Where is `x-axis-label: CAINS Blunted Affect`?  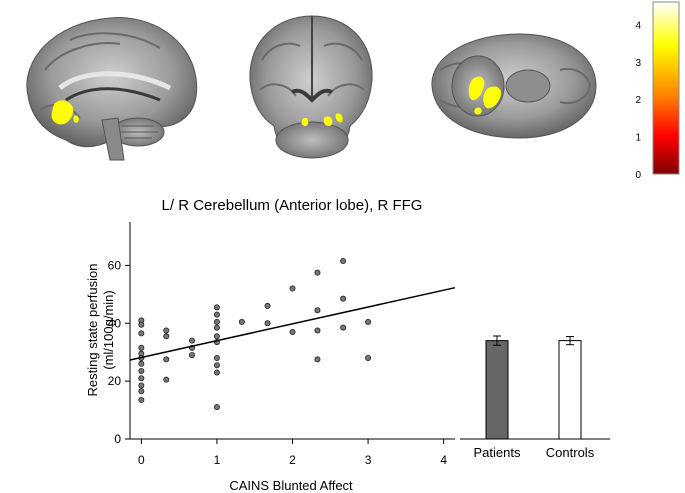
x-axis-label: CAINS Blunted Affect is located at coordinates (291, 485).